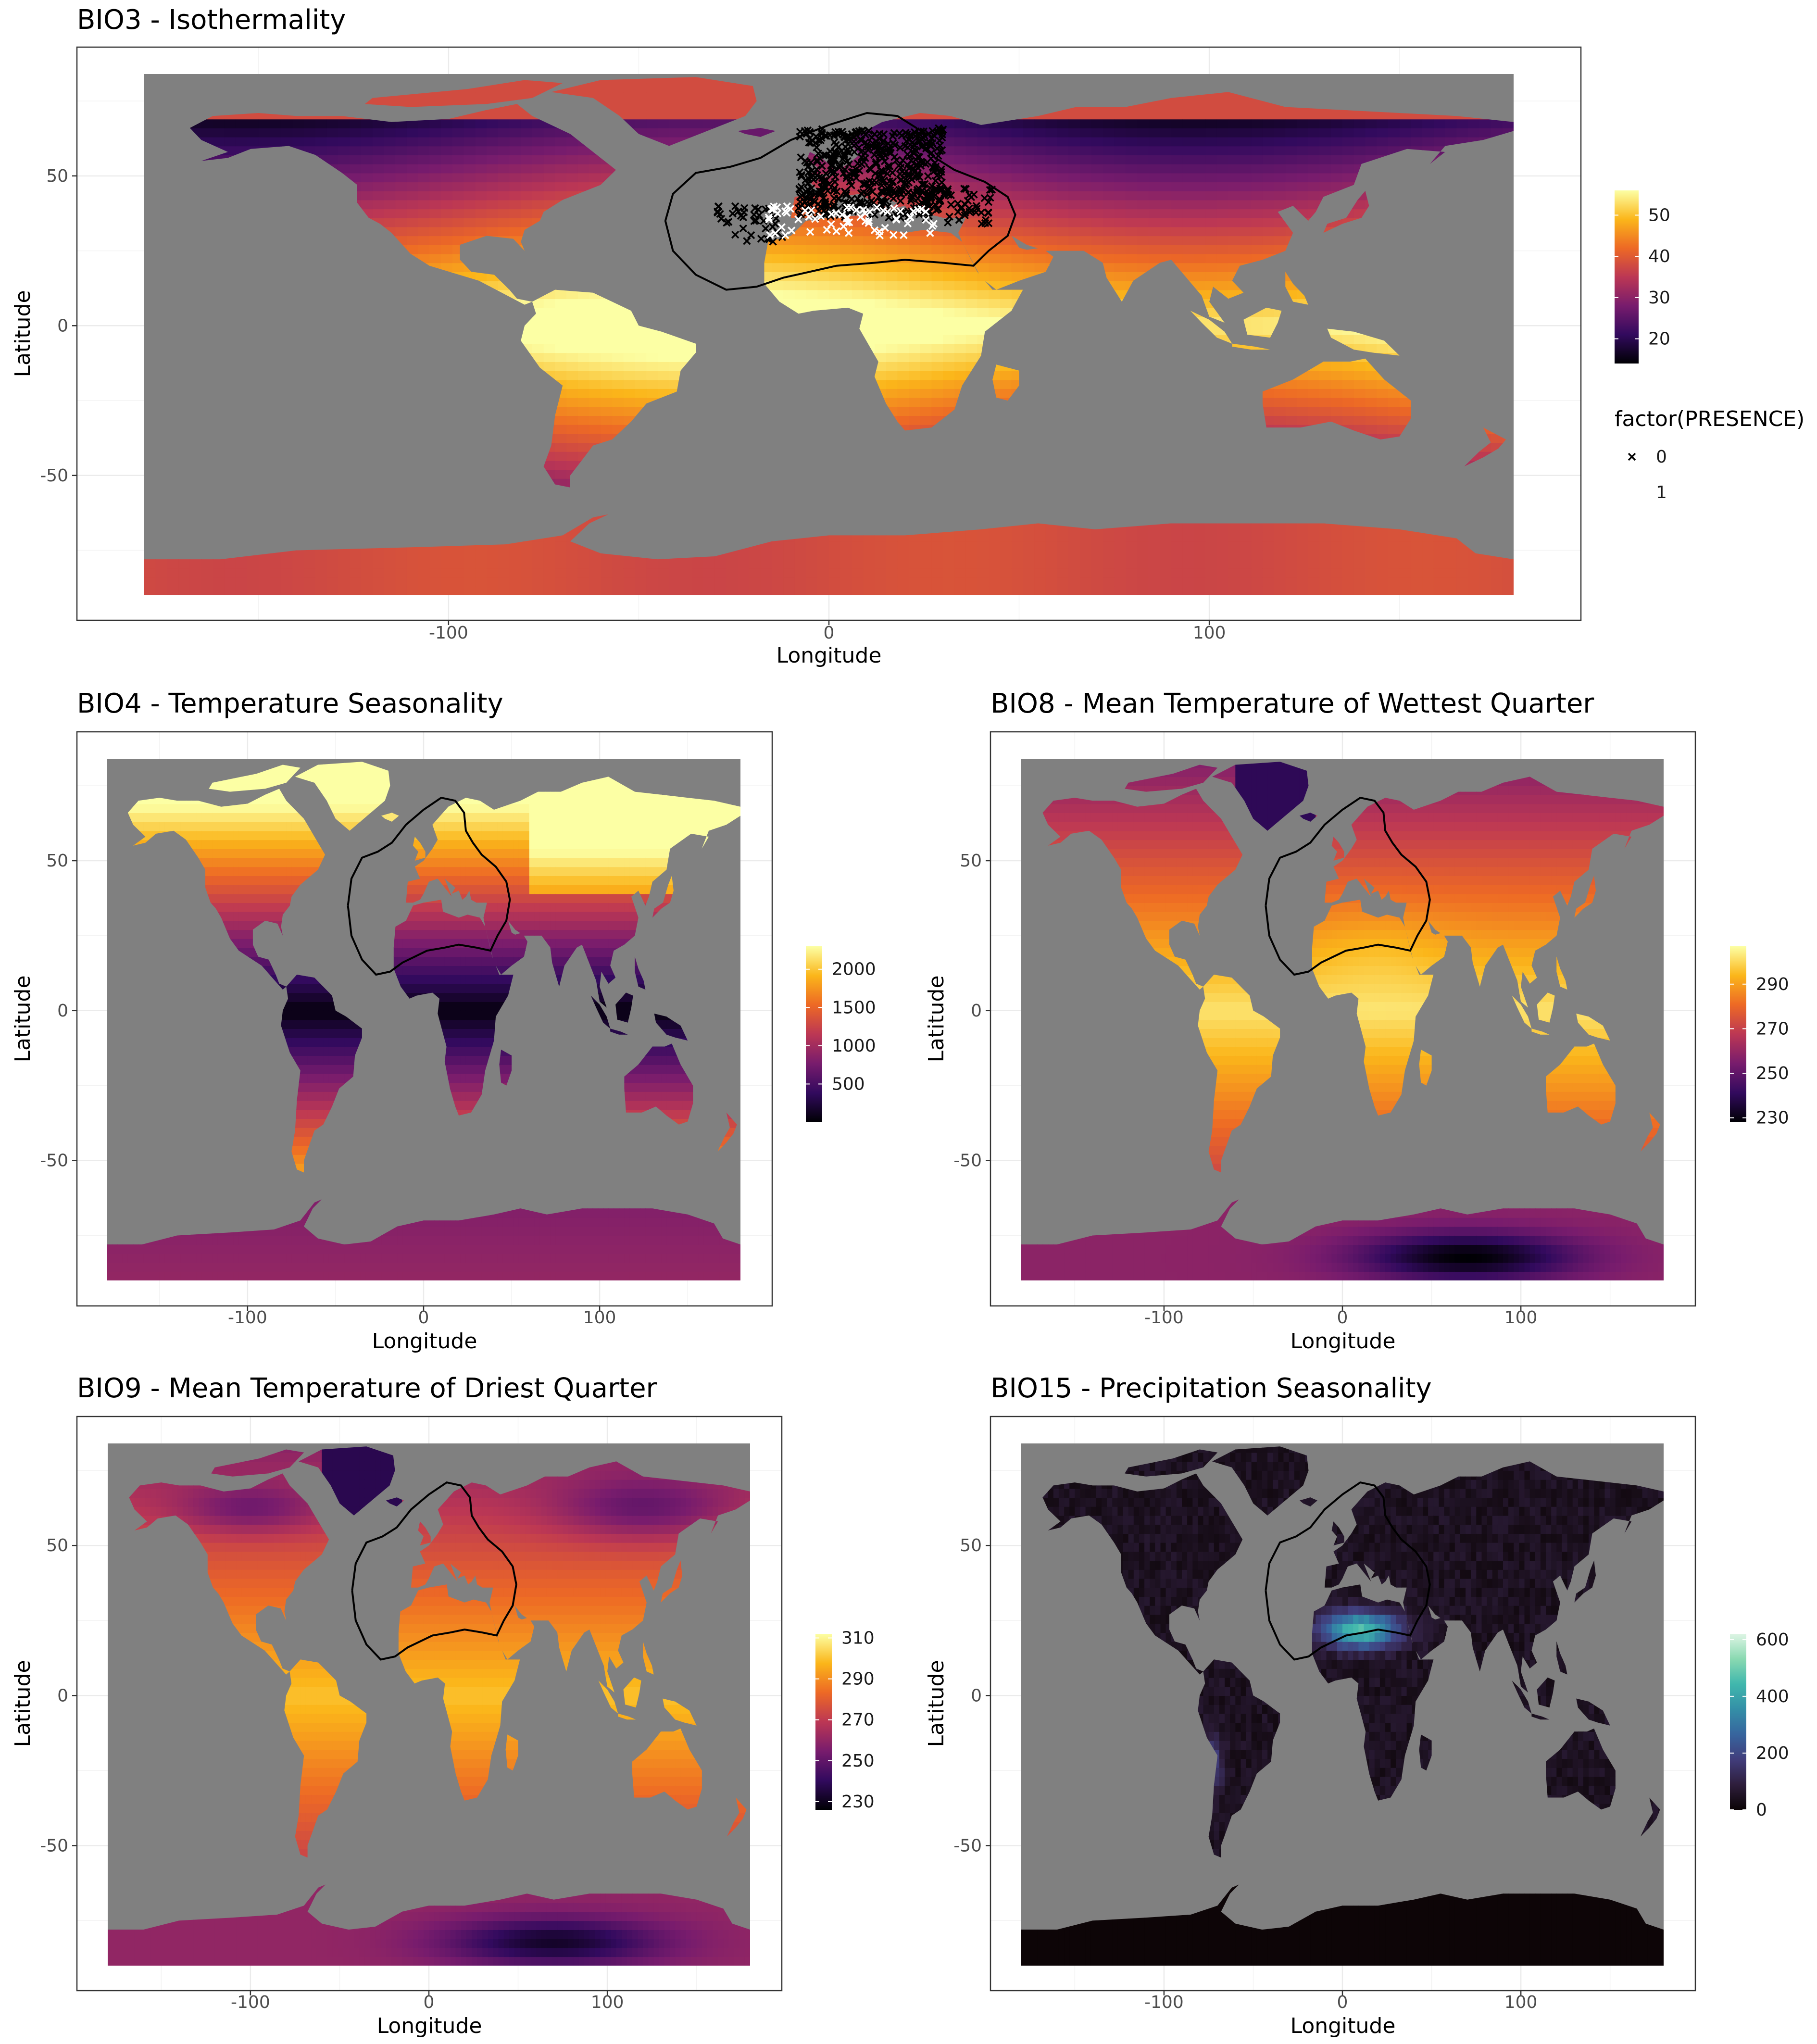 This screenshot has width=1817, height=2044. What do you see at coordinates (211, 20) in the screenshot?
I see `panel-title: BIO3 - Isothermality` at bounding box center [211, 20].